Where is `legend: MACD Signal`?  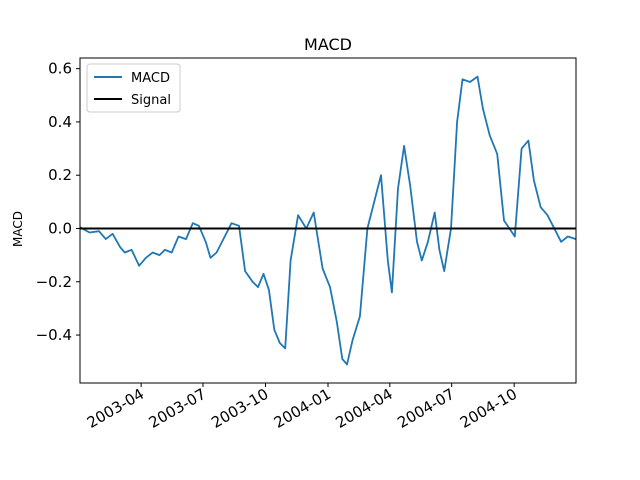
legend: MACD Signal is located at coordinates (133, 88).